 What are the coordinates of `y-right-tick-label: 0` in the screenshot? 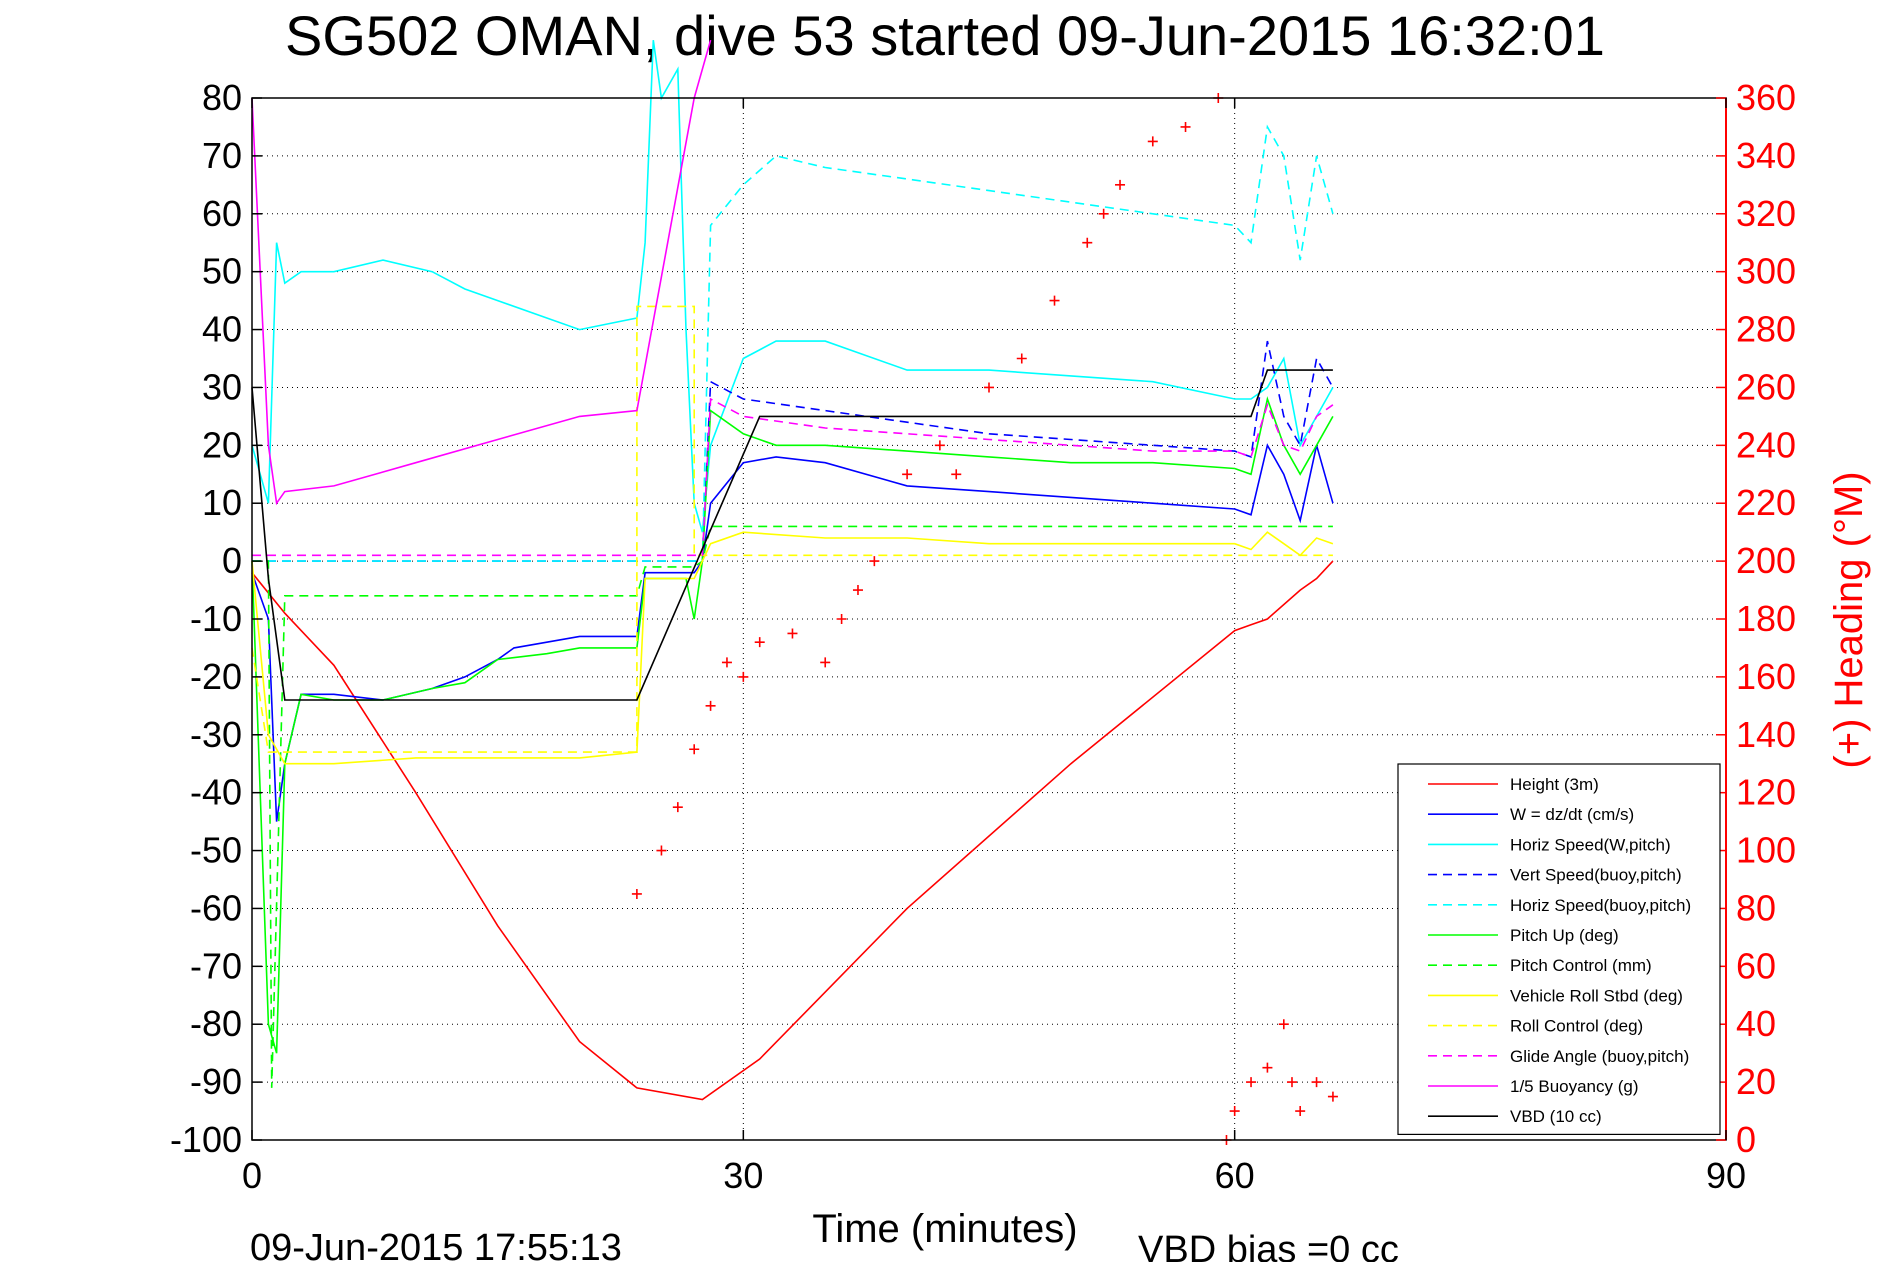 It's located at (1746, 1139).